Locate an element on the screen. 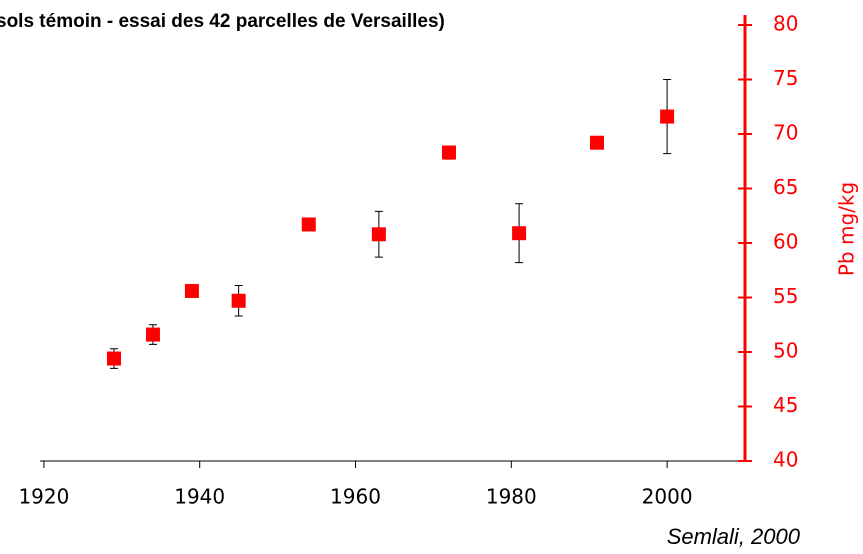  y-tick-label: 60 is located at coordinates (785, 242).